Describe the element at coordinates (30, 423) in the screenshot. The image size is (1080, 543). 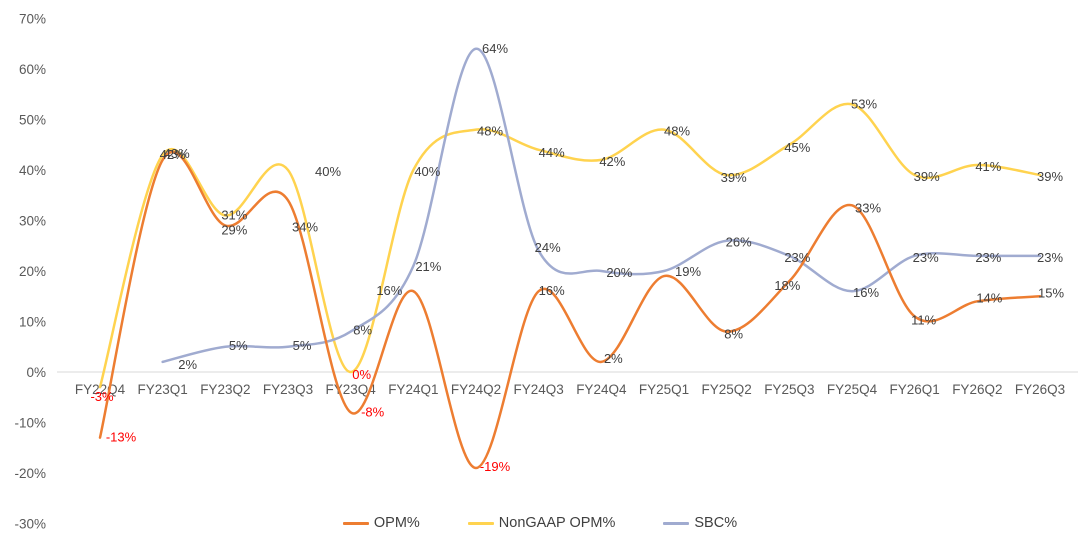
I see `y-axis-tick-label: -10%` at that location.